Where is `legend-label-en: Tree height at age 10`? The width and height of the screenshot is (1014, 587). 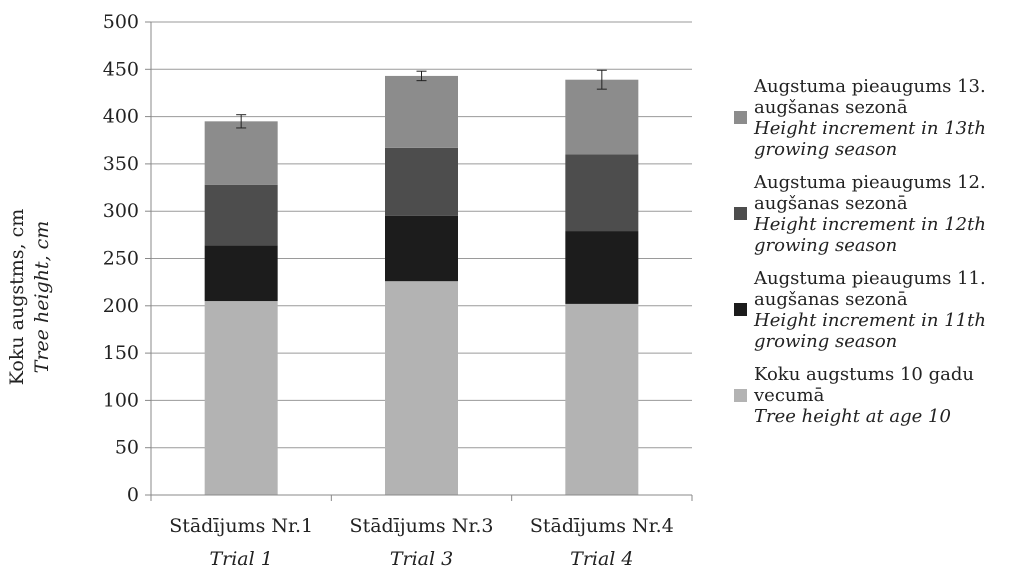
legend-label-en: Tree height at age 10 is located at coordinates (852, 416).